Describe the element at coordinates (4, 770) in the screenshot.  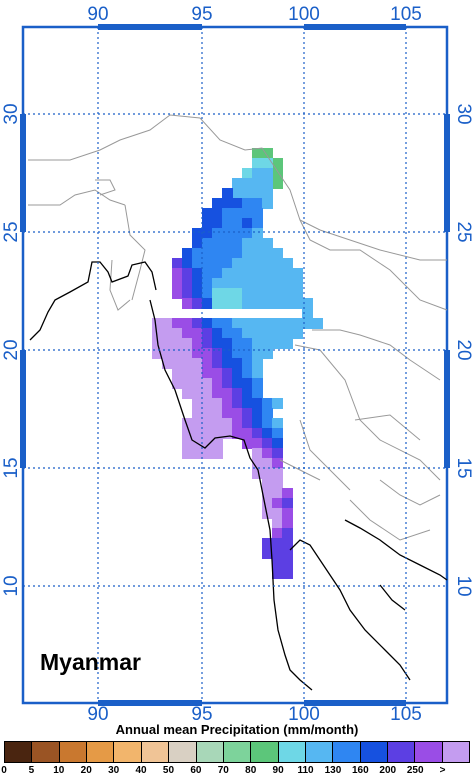
I see `legend-label: 0` at that location.